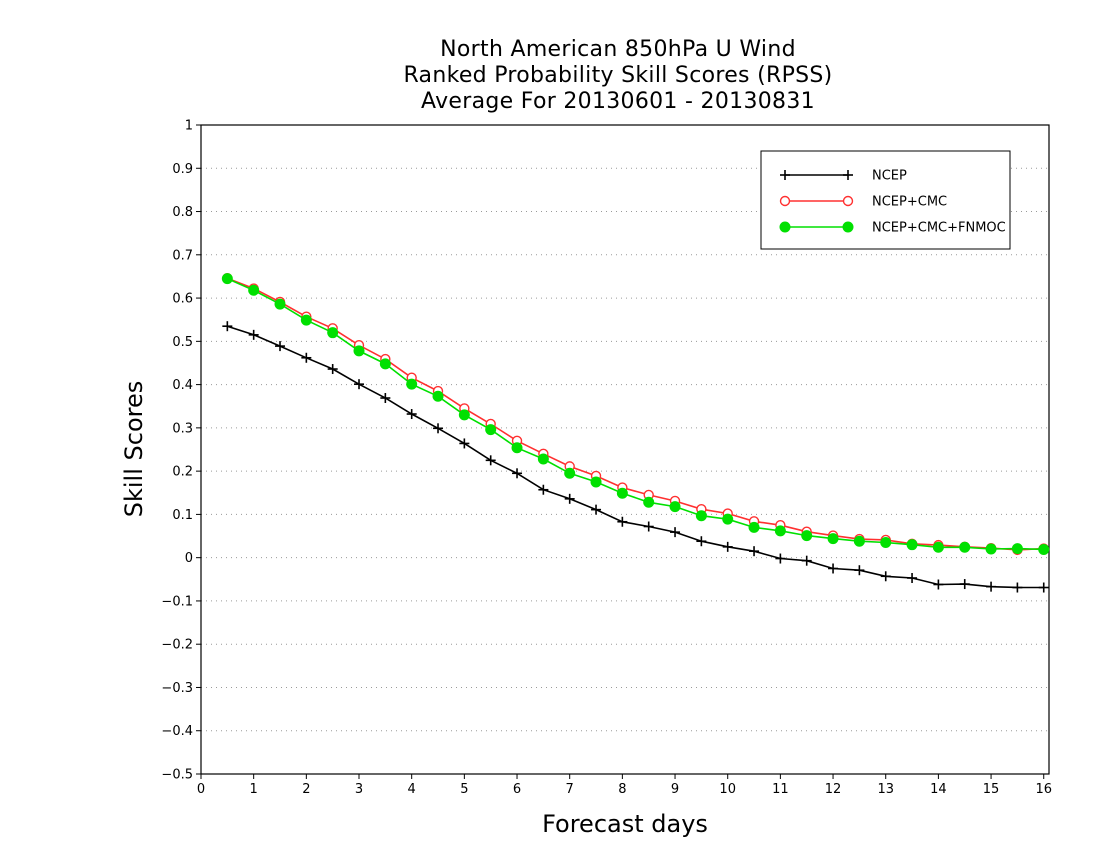  I want to click on y-tick-label: 0.1, so click(182, 515).